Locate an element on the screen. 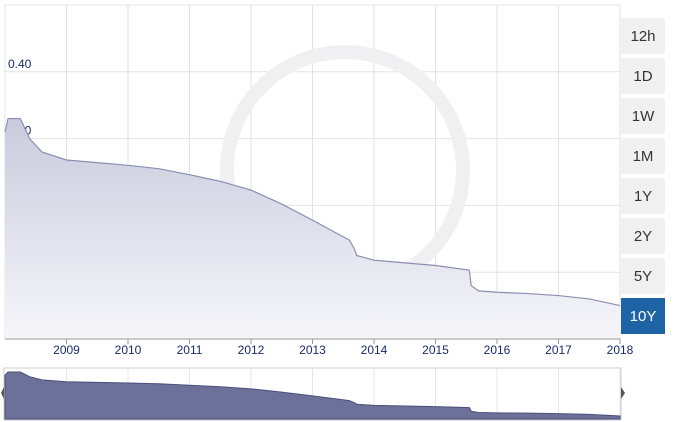  range-button: 1D is located at coordinates (643, 77).